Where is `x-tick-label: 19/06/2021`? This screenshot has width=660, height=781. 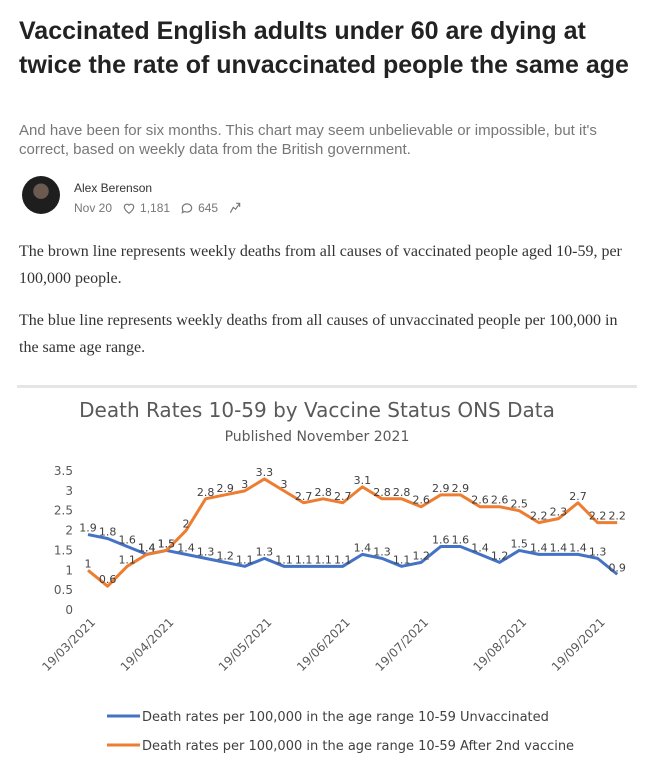 x-tick-label: 19/06/2021 is located at coordinates (323, 644).